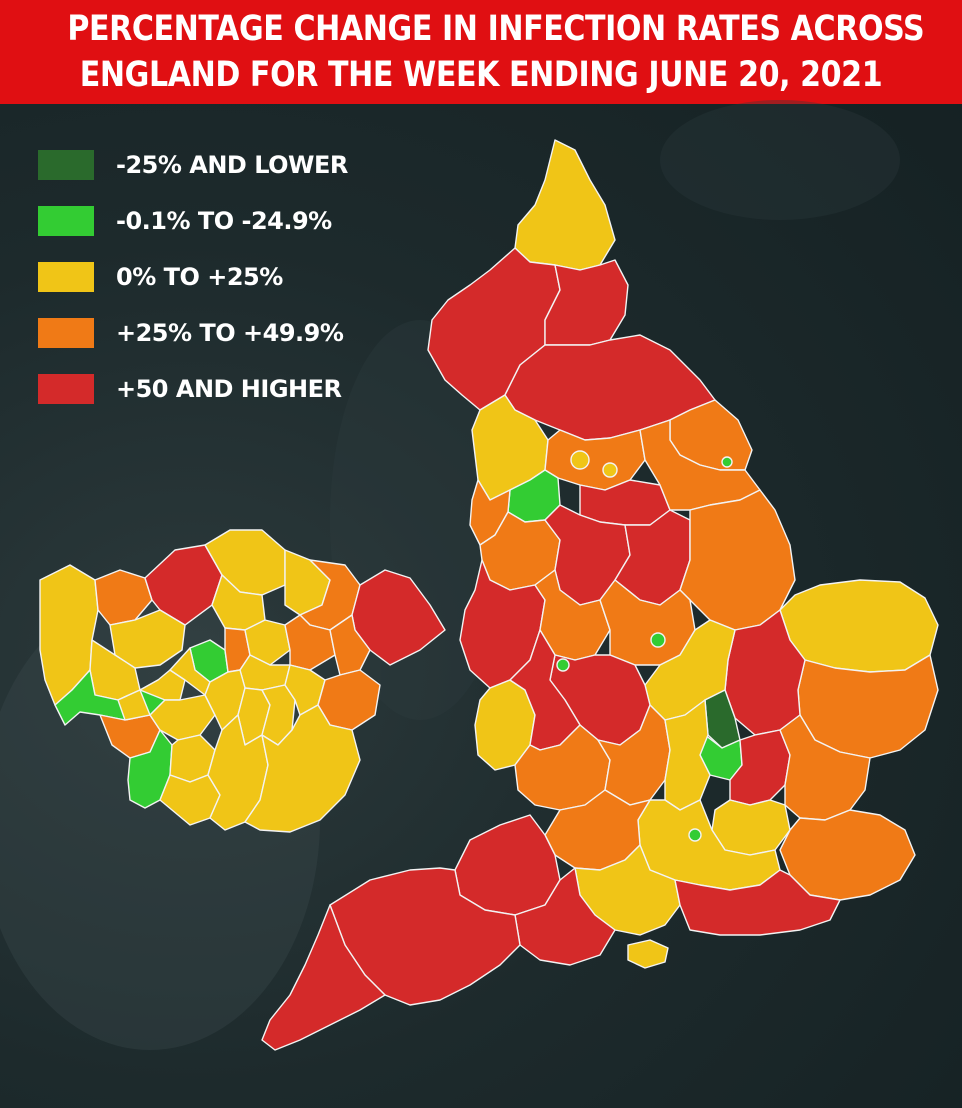 This screenshot has width=962, height=1108. I want to click on legend-item-highest: +50 AND HIGHER, so click(218, 389).